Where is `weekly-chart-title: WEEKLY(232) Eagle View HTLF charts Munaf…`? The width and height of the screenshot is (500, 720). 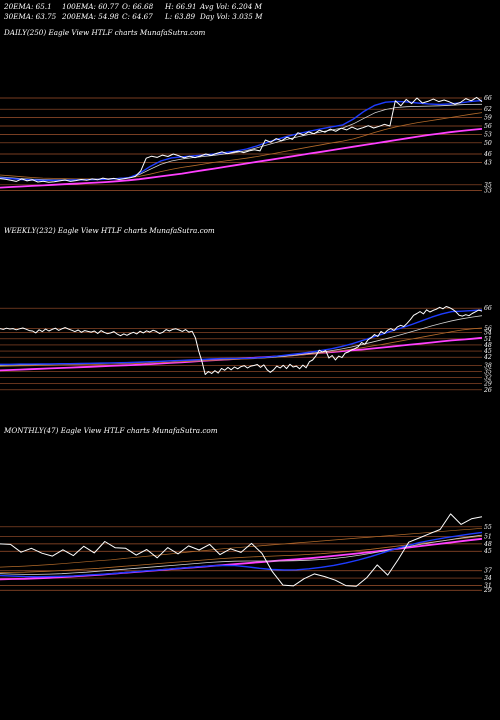 weekly-chart-title: WEEKLY(232) Eagle View HTLF charts Munaf… is located at coordinates (109, 230).